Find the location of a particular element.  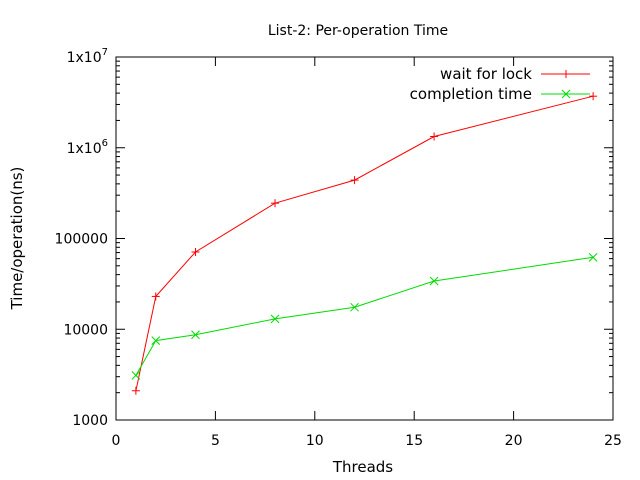

y-tick-label: 10000 is located at coordinates (85, 330).